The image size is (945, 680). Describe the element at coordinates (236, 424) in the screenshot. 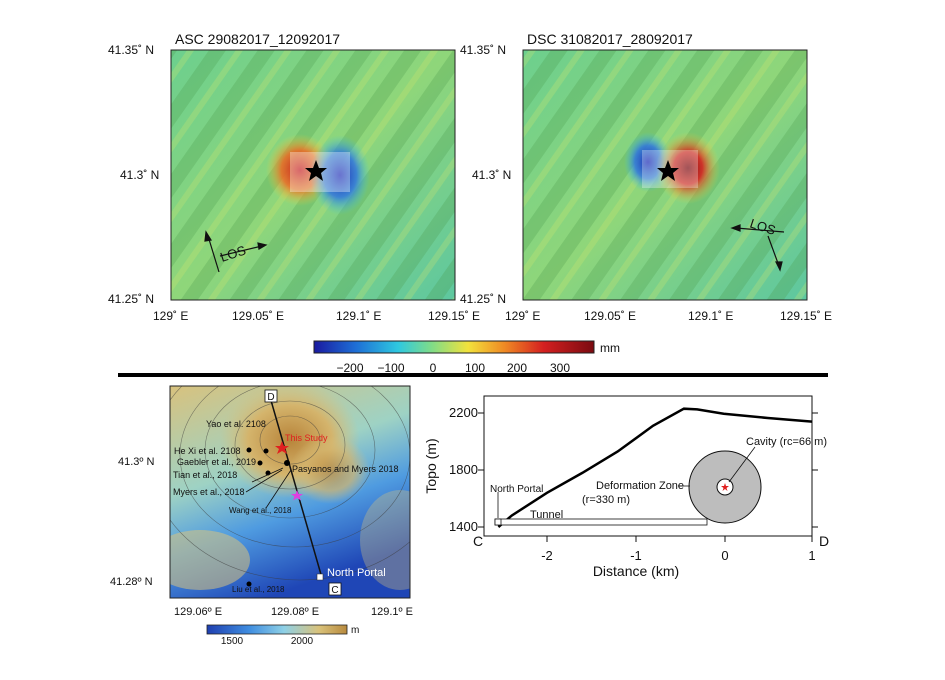

I see `label-yao: Yao et al. 2108` at that location.